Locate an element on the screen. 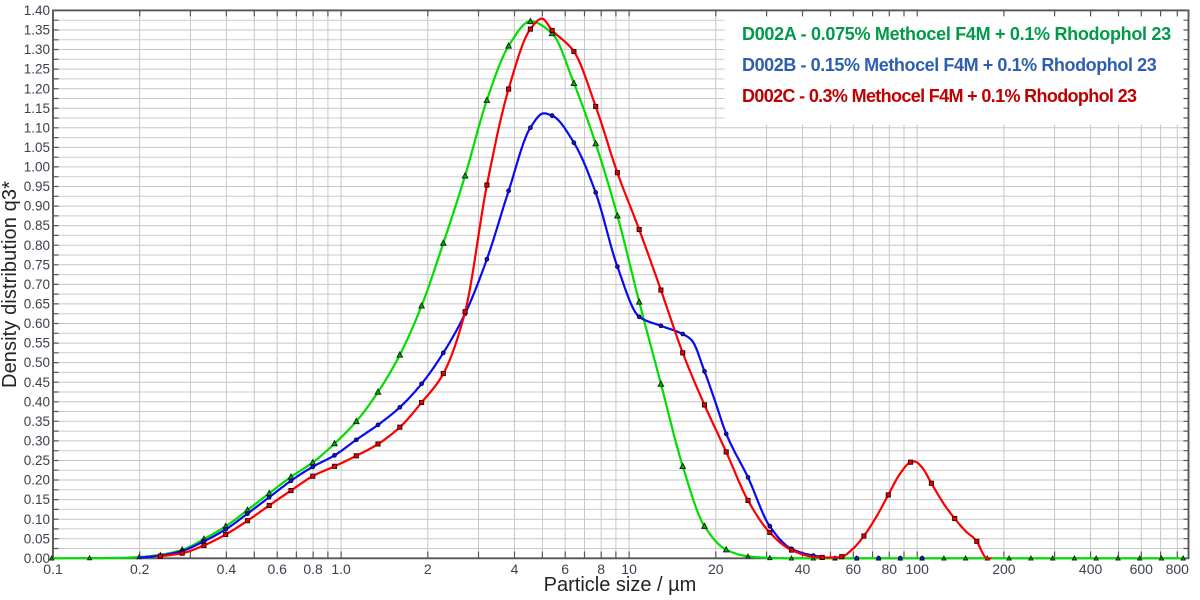  svg-text: 1.30 is located at coordinates (37, 49).